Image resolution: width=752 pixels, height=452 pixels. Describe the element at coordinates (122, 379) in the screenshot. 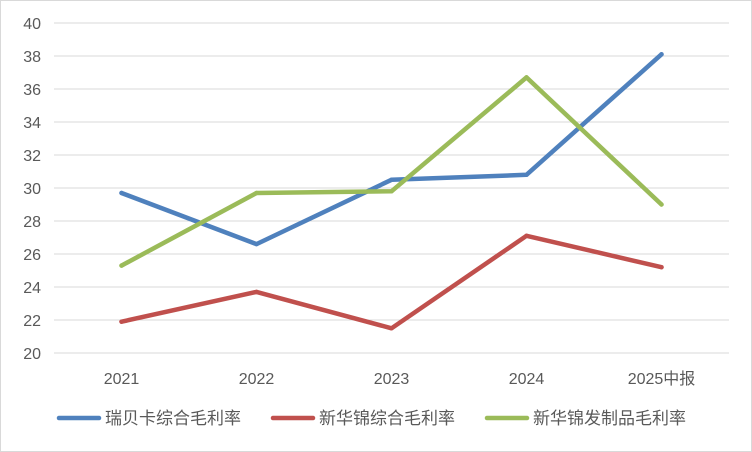

I see `x-tick-label: 2021` at that location.